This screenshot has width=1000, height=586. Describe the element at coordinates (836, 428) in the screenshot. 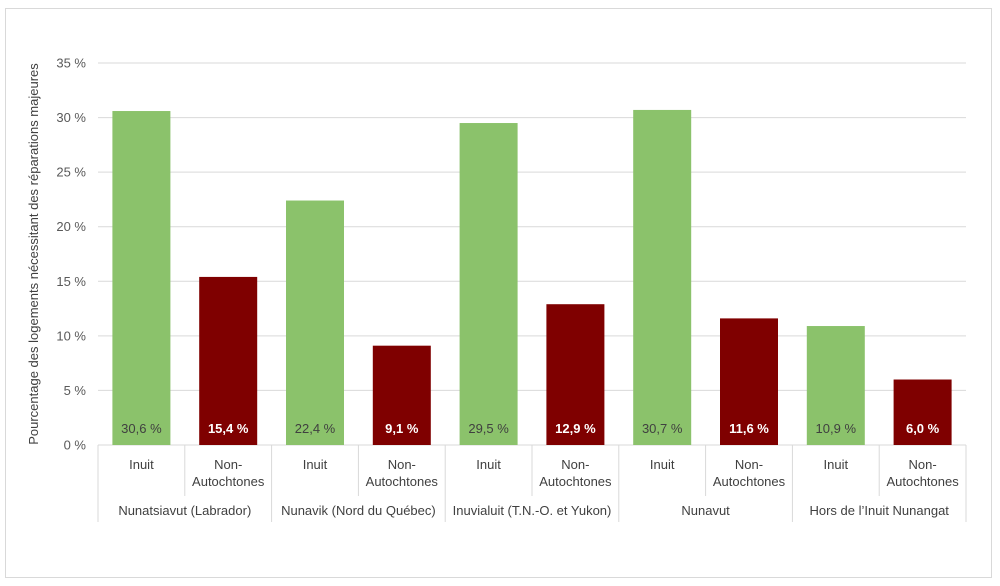

I see `data-label: 10,9 %` at that location.